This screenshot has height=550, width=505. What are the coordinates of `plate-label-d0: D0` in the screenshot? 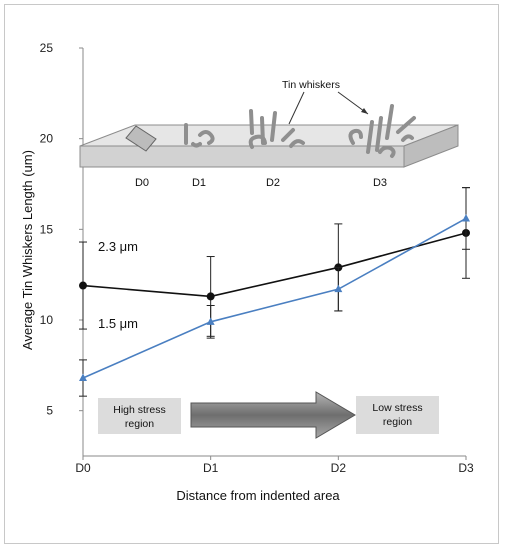 It's located at (142, 183).